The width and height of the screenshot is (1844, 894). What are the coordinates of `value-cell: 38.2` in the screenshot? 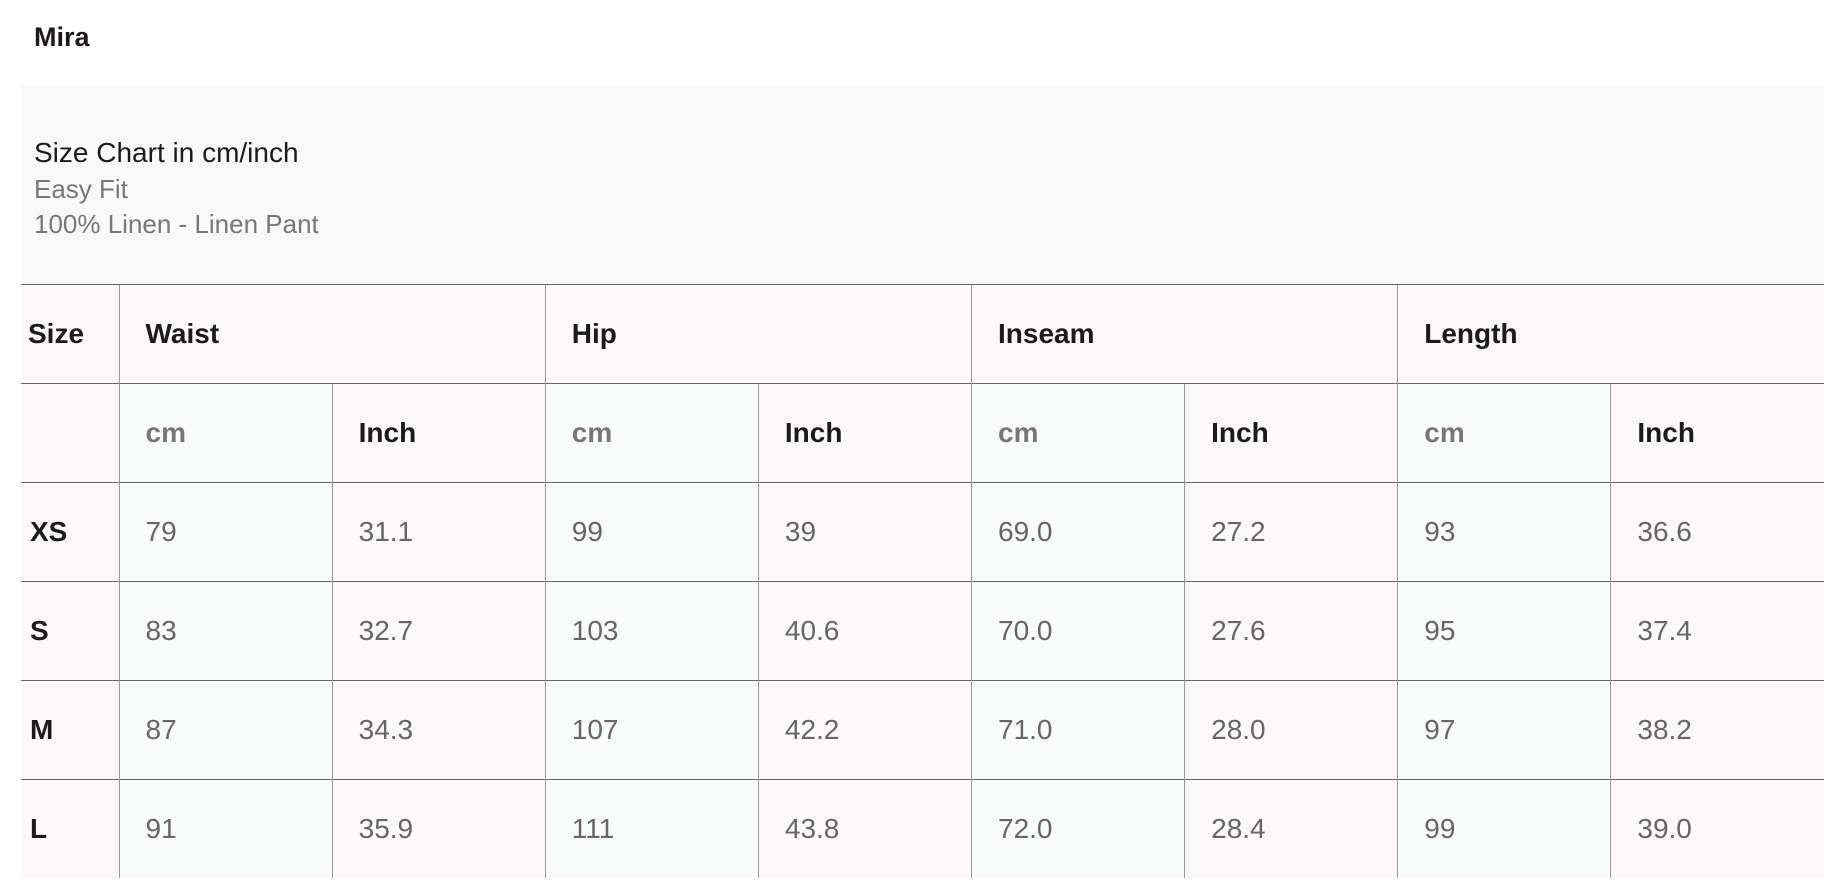 It's located at (1717, 730).